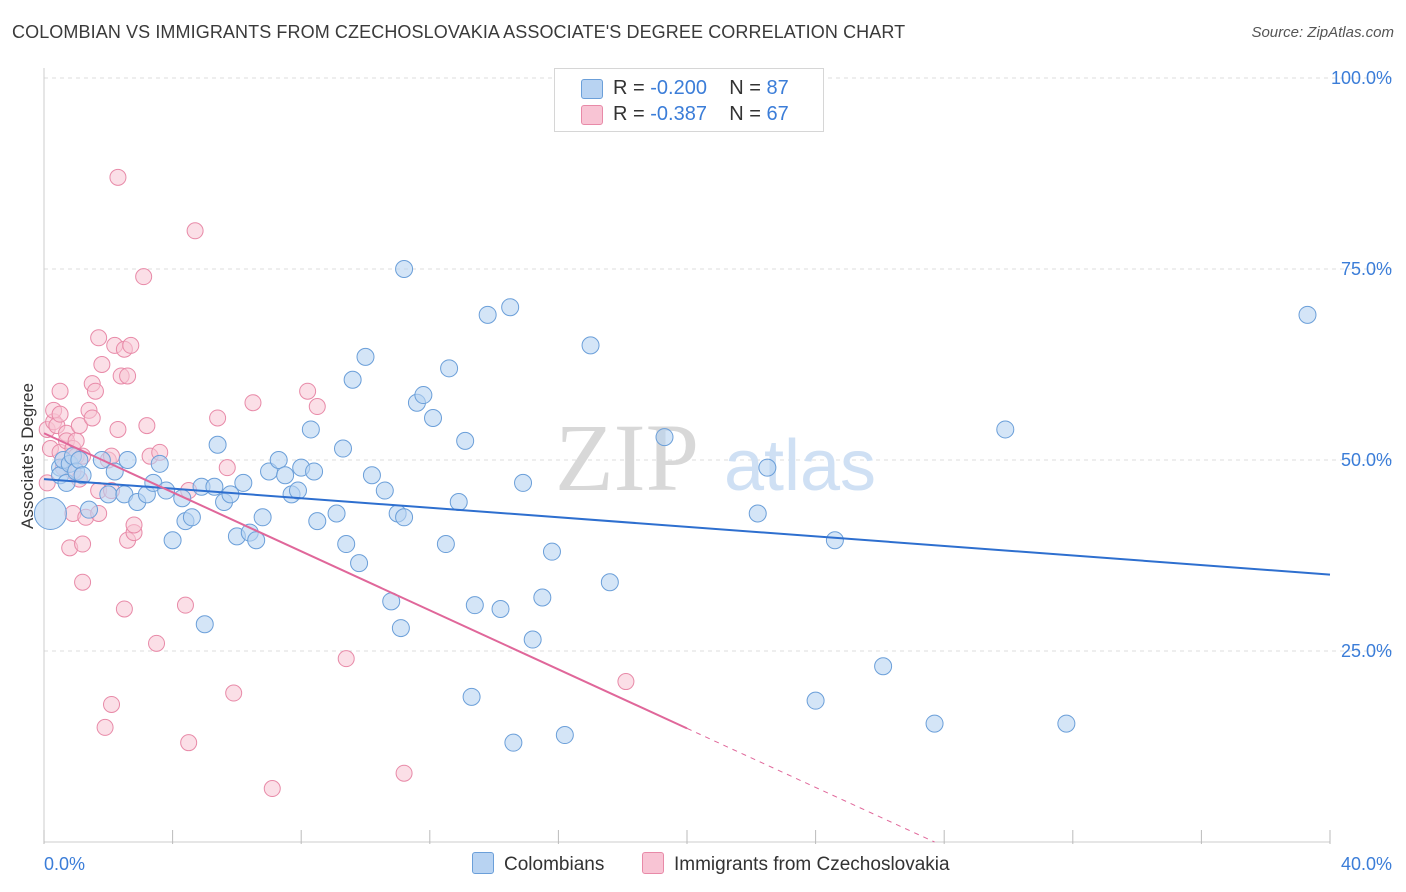 This screenshot has width=1406, height=892. I want to click on watermark-atlas: atlas, so click(800, 466).